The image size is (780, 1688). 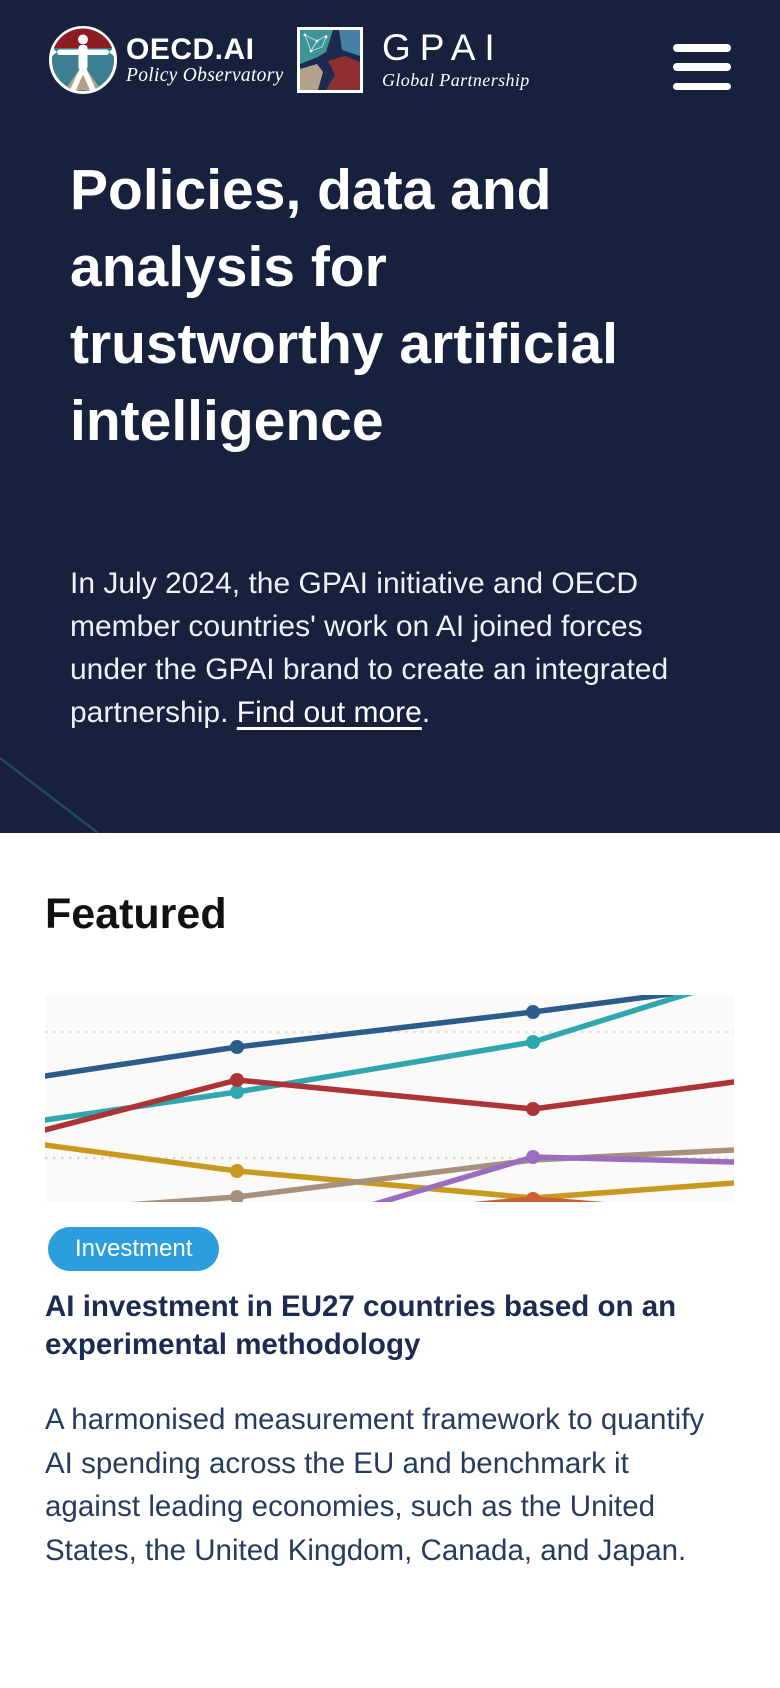 What do you see at coordinates (389, 1105) in the screenshot?
I see `chart-line-red` at bounding box center [389, 1105].